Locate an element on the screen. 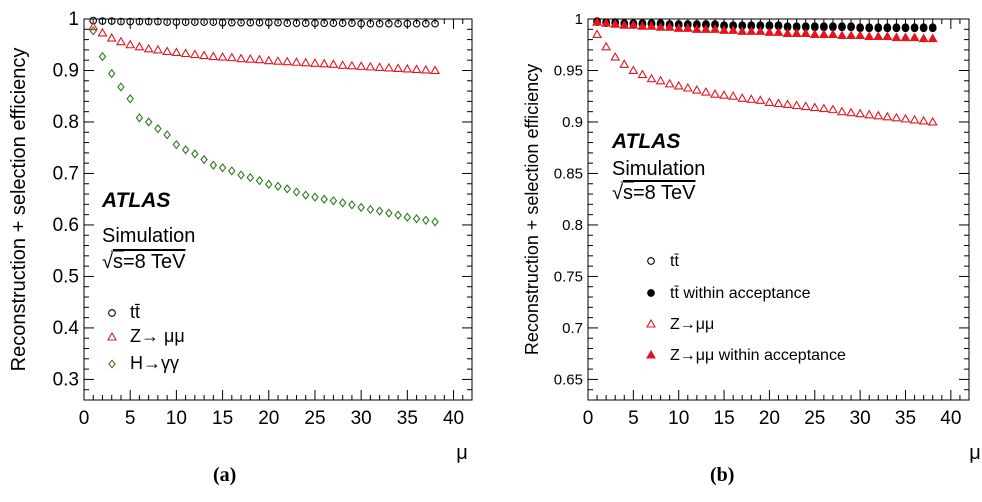  x-tick-label-b: 25 is located at coordinates (814, 418).